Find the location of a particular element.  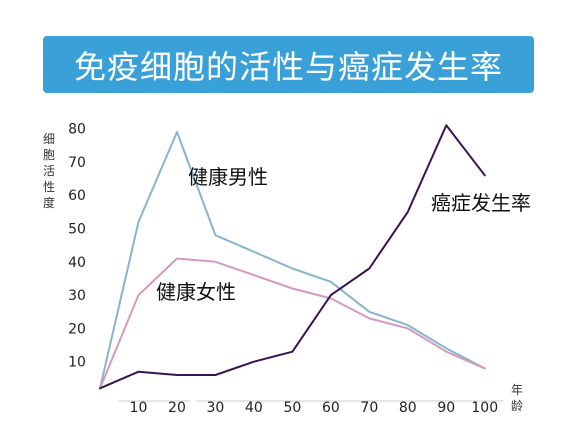

y-tick-label: 50 is located at coordinates (77, 230).